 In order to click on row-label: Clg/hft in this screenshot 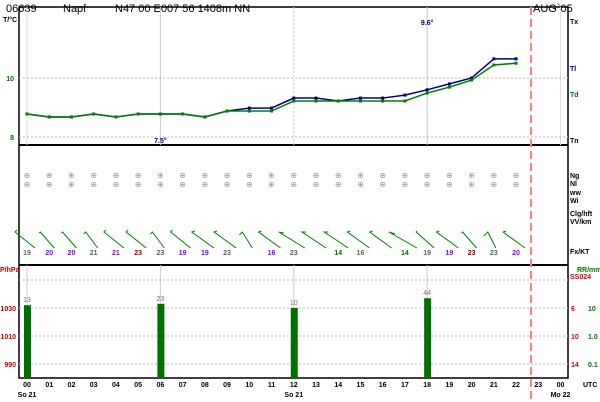, I will do `click(581, 214)`.